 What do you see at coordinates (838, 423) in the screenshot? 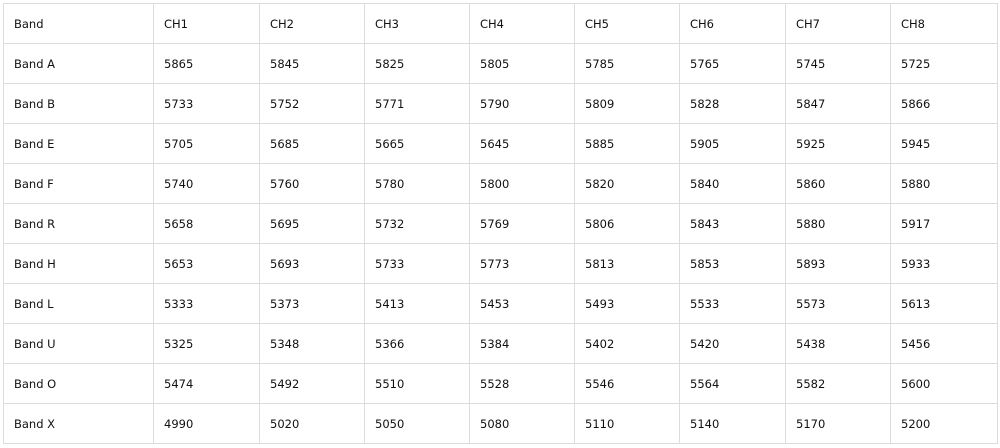
I see `frequency-cell: 5170` at bounding box center [838, 423].